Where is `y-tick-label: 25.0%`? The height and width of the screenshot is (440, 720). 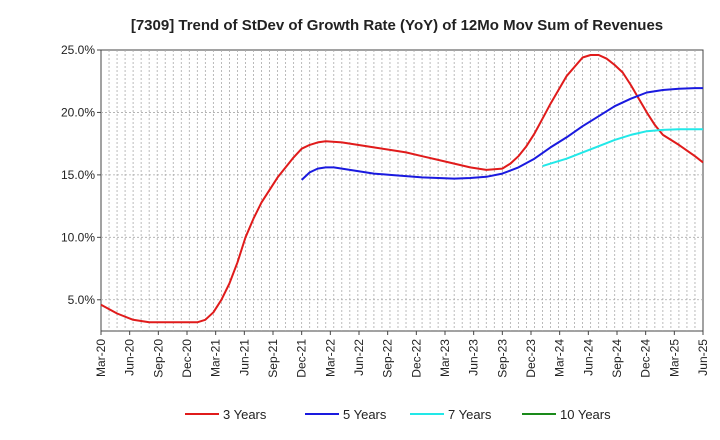
y-tick-label: 25.0% is located at coordinates (78, 50).